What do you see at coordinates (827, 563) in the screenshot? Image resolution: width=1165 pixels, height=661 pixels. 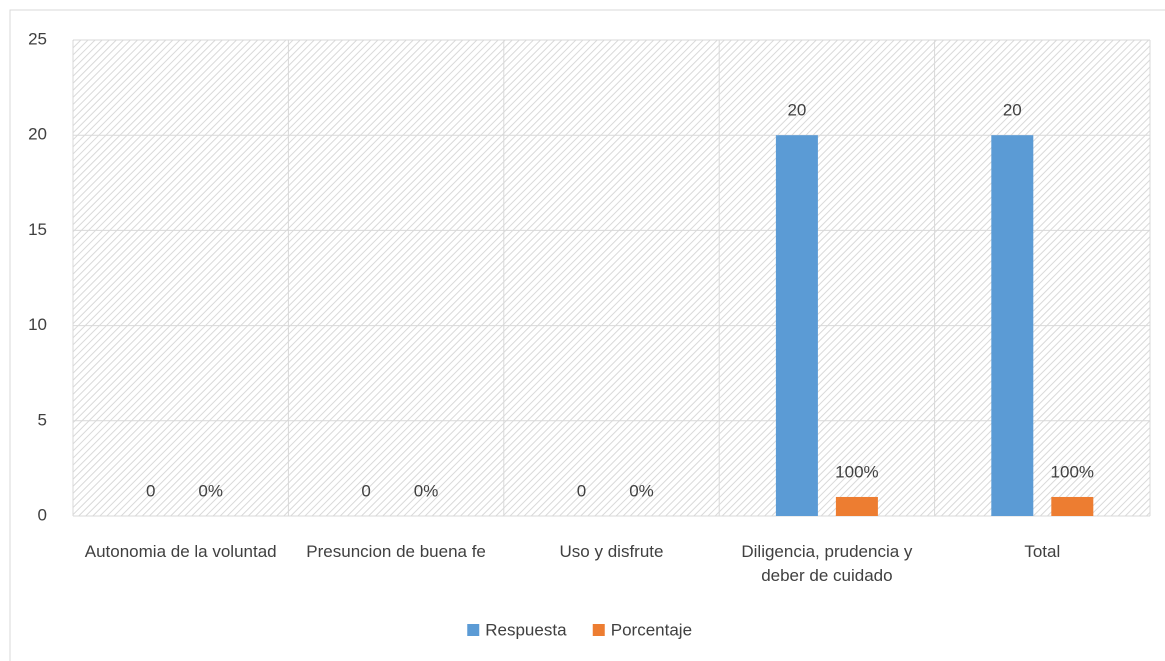 I see `x-tick-label: Diligencia, prudencia y deber de cuidado` at bounding box center [827, 563].